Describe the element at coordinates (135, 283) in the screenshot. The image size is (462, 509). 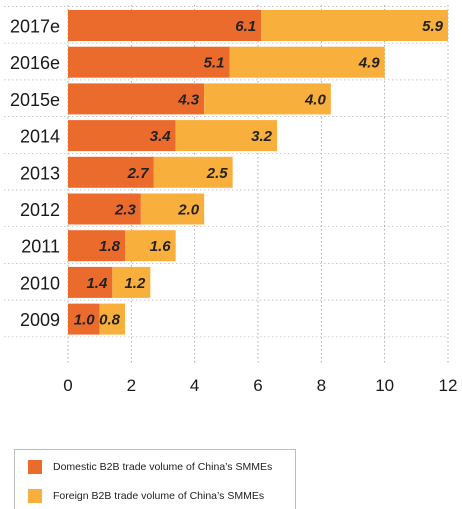
I see `data-label: 1.2` at that location.